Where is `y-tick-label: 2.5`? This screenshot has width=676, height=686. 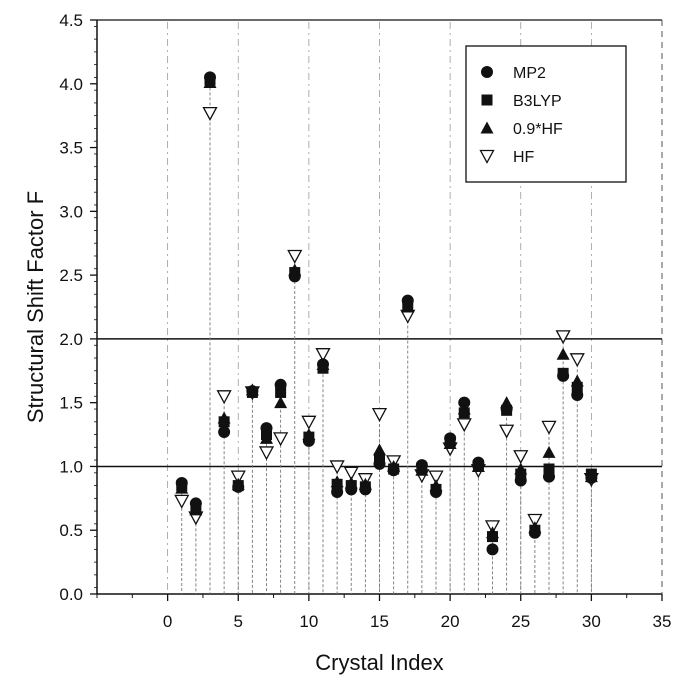 y-tick-label: 2.5 is located at coordinates (71, 275).